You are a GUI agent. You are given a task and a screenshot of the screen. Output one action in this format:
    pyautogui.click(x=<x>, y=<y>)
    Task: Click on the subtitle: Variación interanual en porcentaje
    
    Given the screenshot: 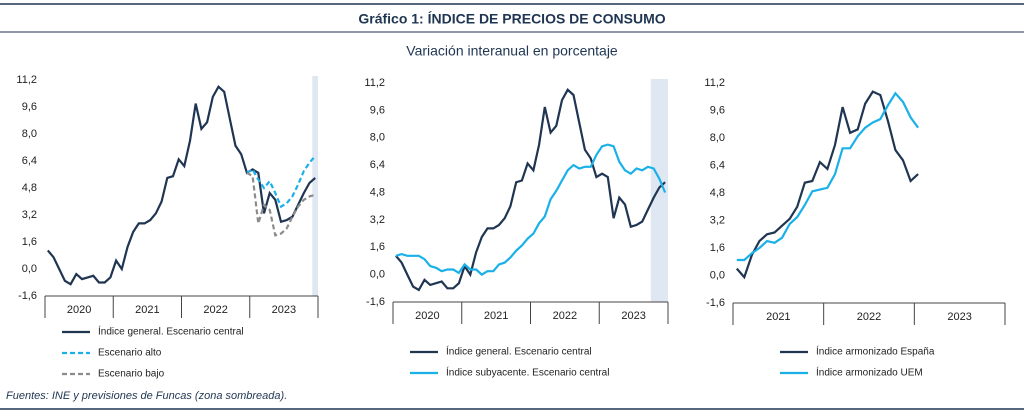 What is the action you would take?
    pyautogui.click(x=512, y=51)
    